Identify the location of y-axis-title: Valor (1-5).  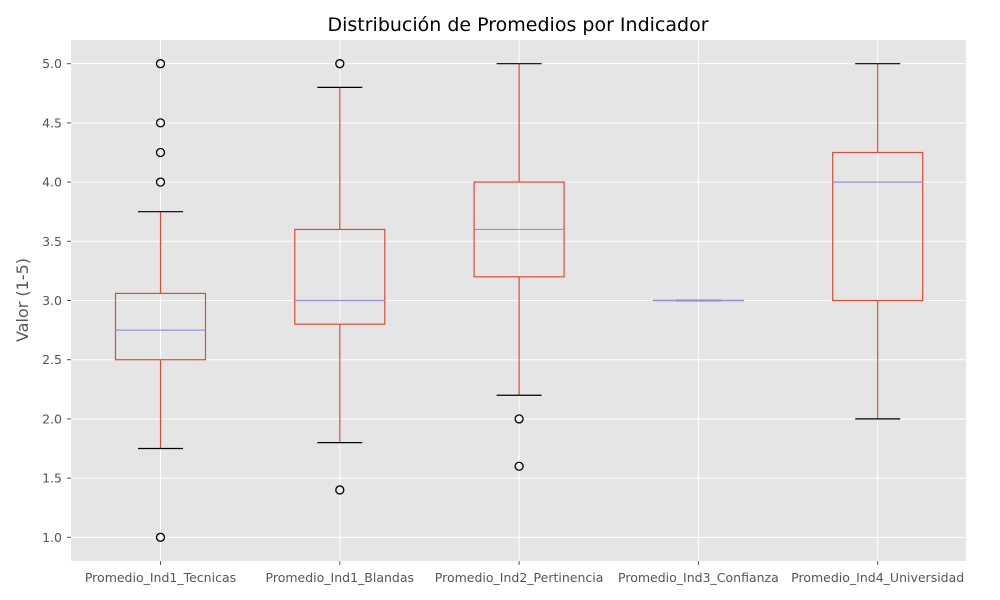
(22, 300).